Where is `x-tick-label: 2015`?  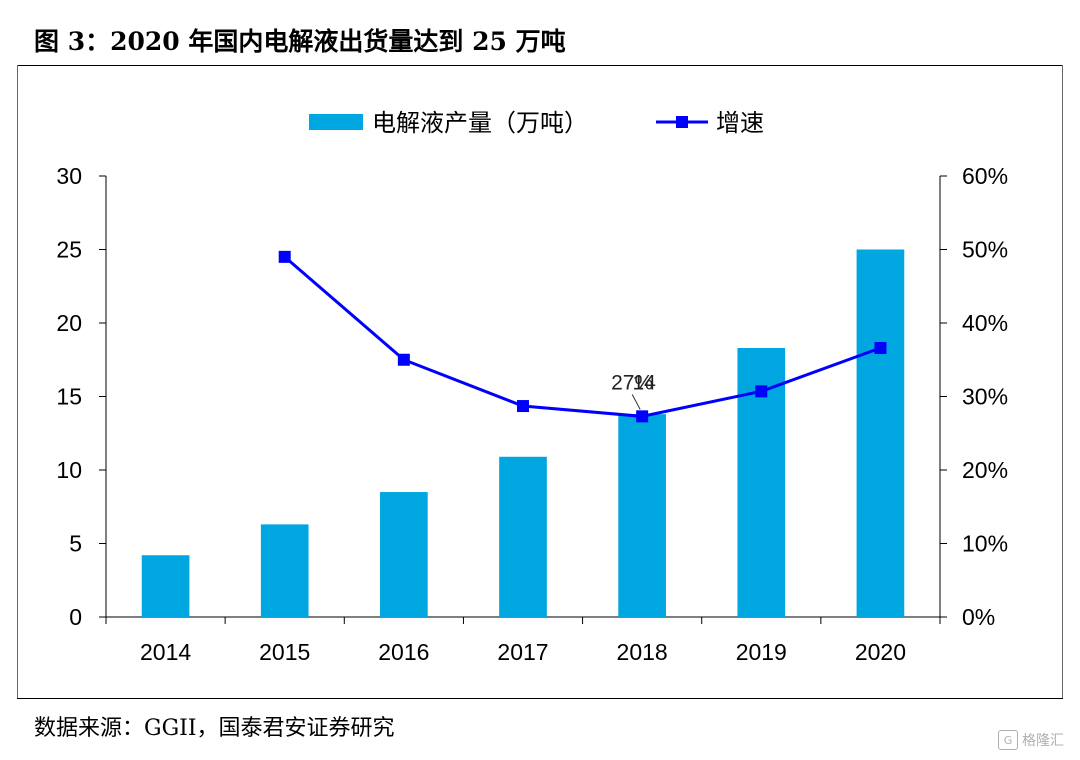
x-tick-label: 2015 is located at coordinates (284, 652).